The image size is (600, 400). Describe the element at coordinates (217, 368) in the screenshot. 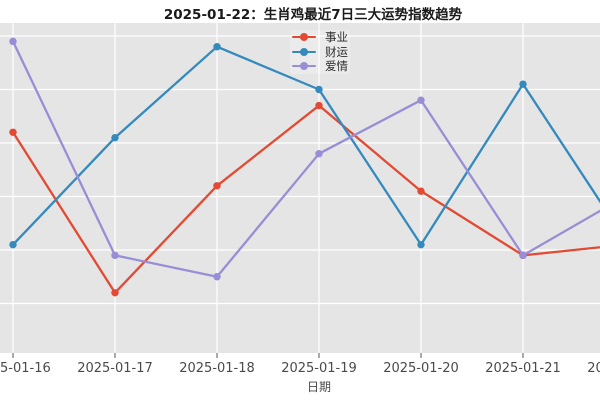

I see `x-tick-label: 2025-01-18` at that location.